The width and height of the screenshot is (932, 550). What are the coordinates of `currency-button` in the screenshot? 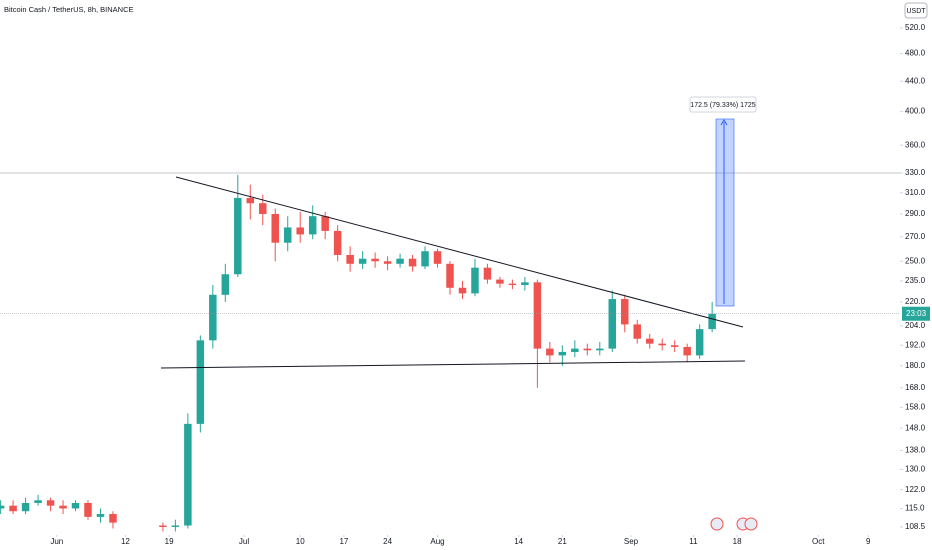 It's located at (916, 10).